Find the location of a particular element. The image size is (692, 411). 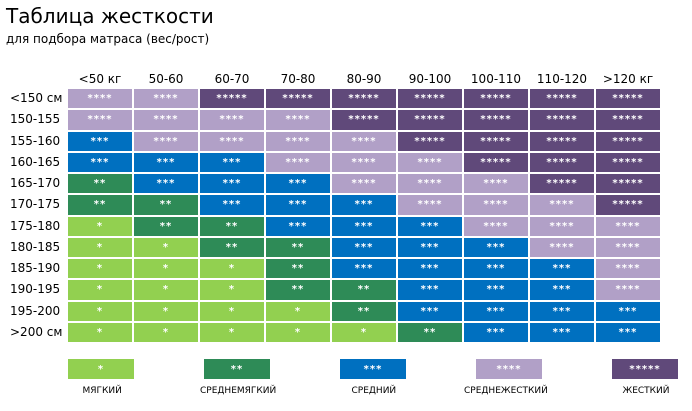

column-header: 50-60 is located at coordinates (166, 79).